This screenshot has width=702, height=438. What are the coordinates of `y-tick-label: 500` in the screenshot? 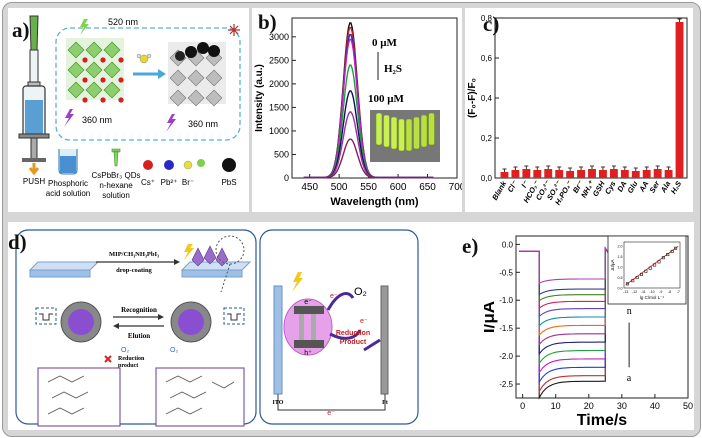 It's located at (281, 154).